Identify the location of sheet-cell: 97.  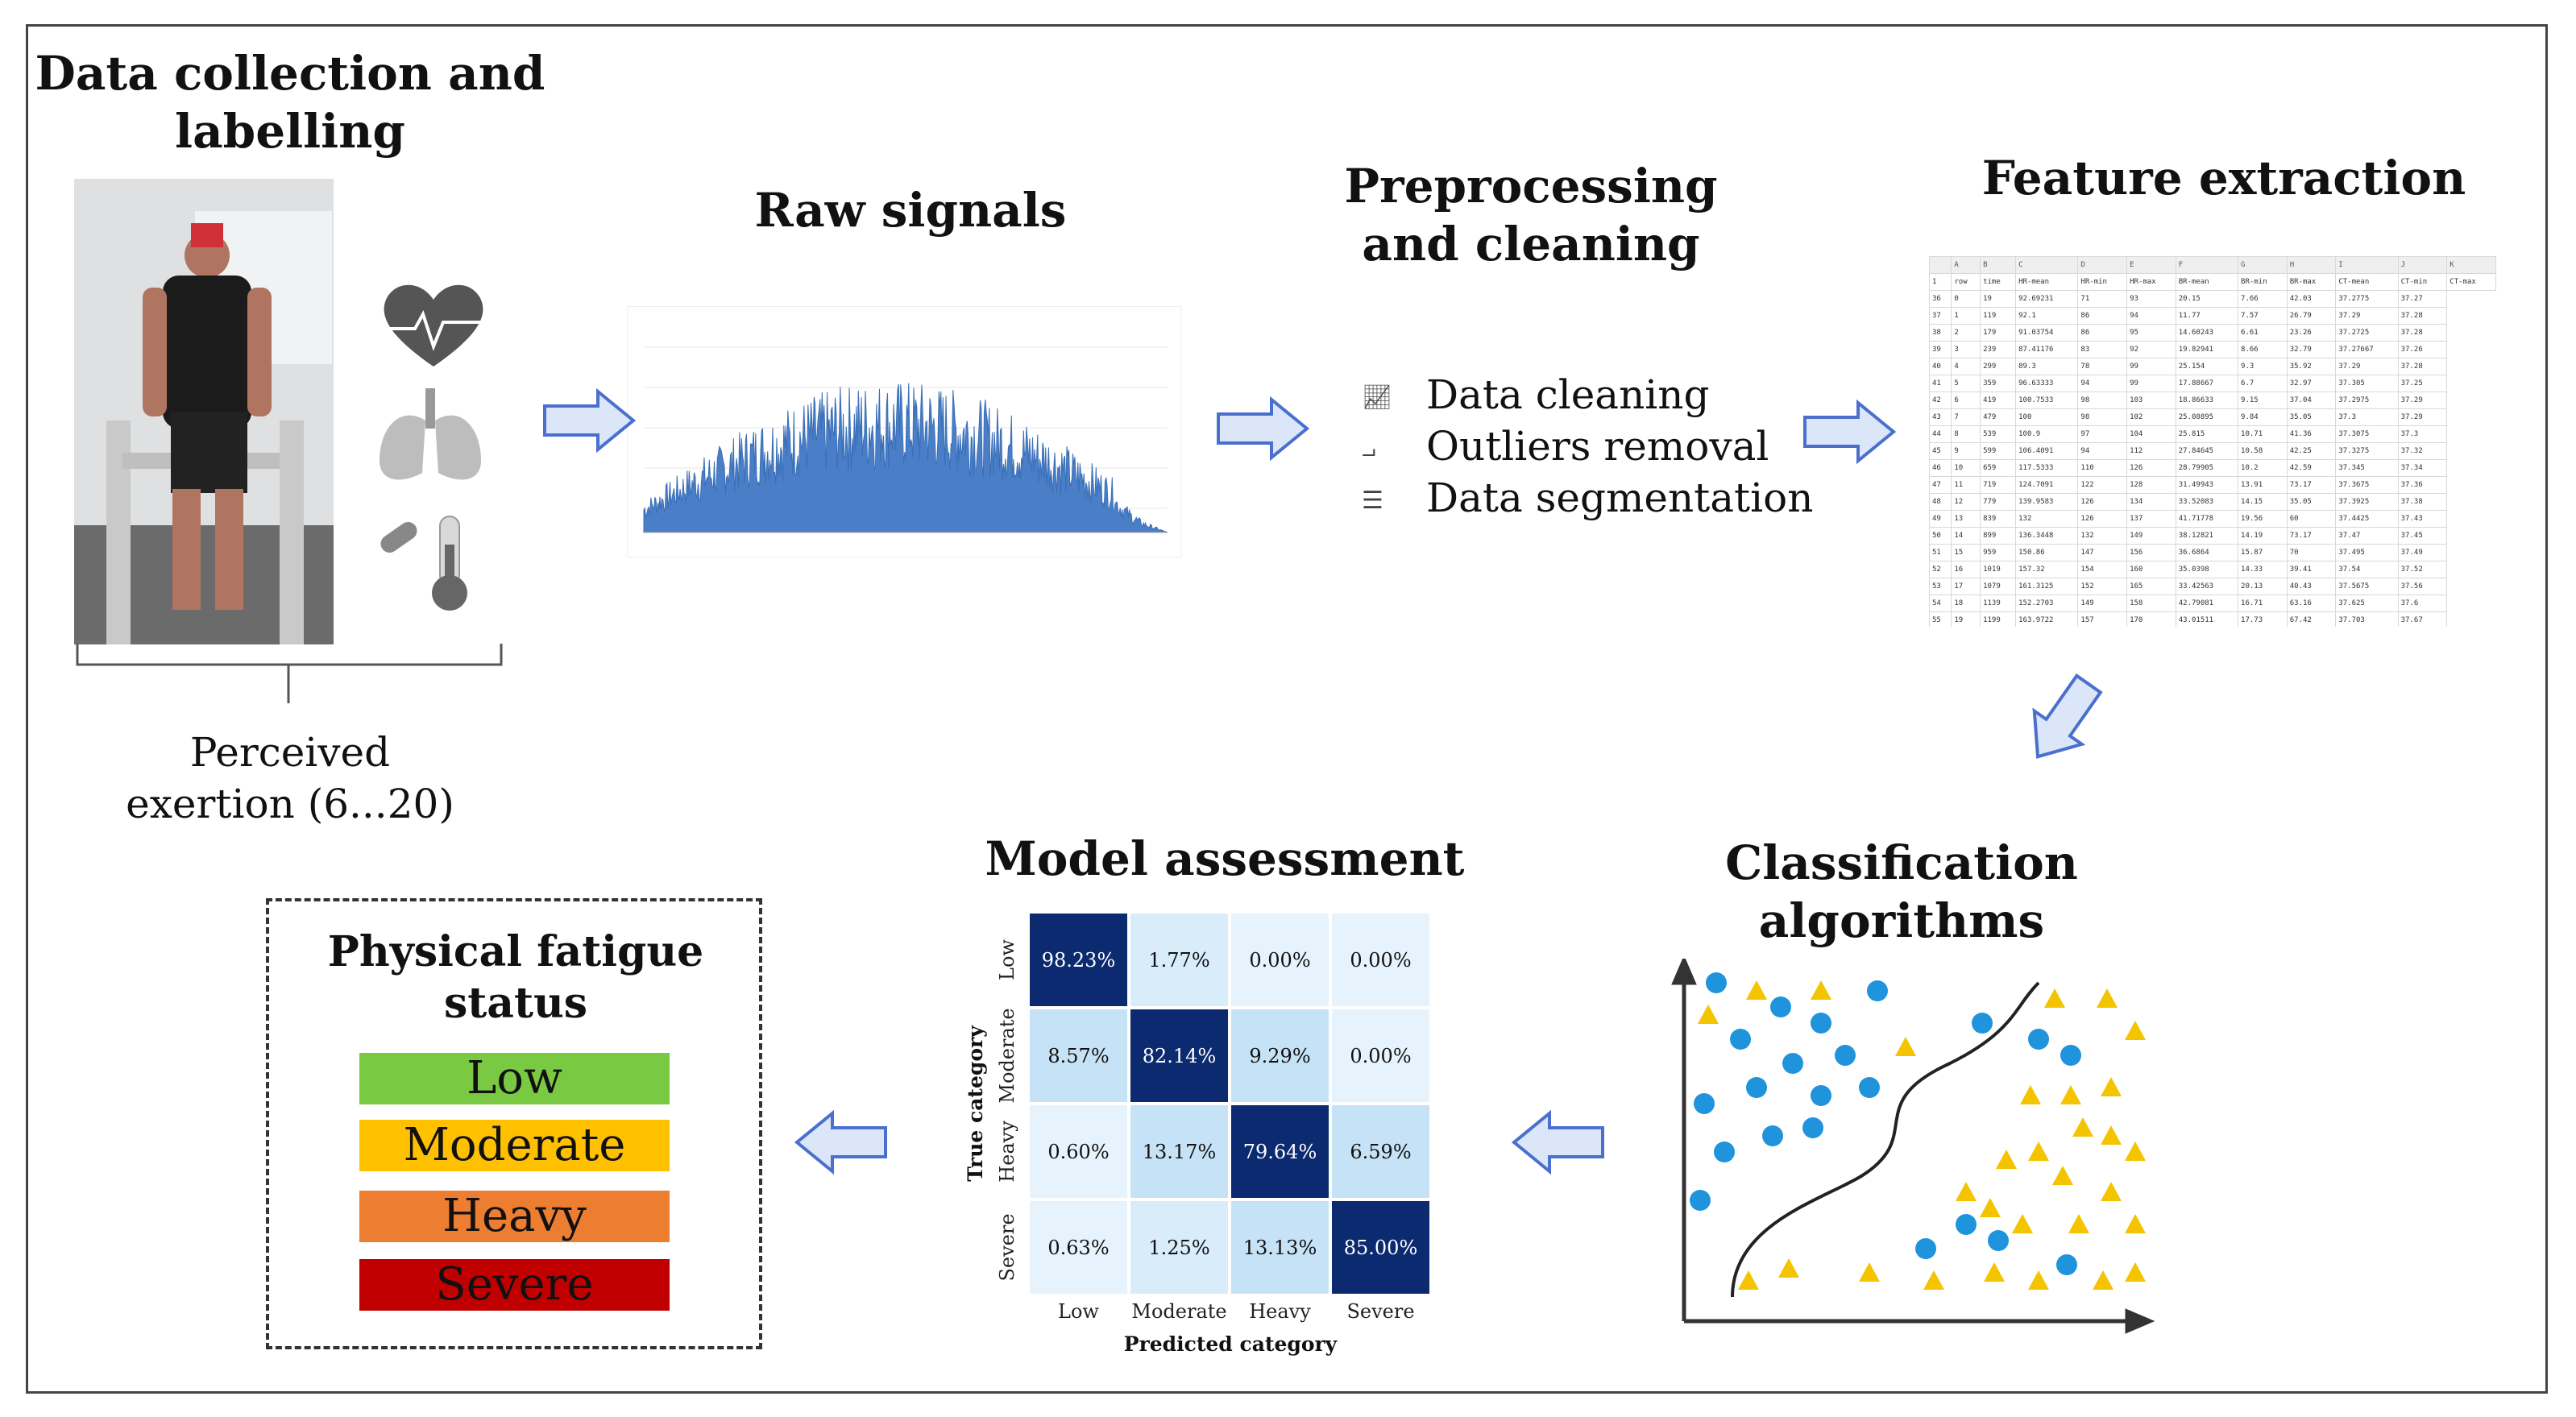
(2102, 434).